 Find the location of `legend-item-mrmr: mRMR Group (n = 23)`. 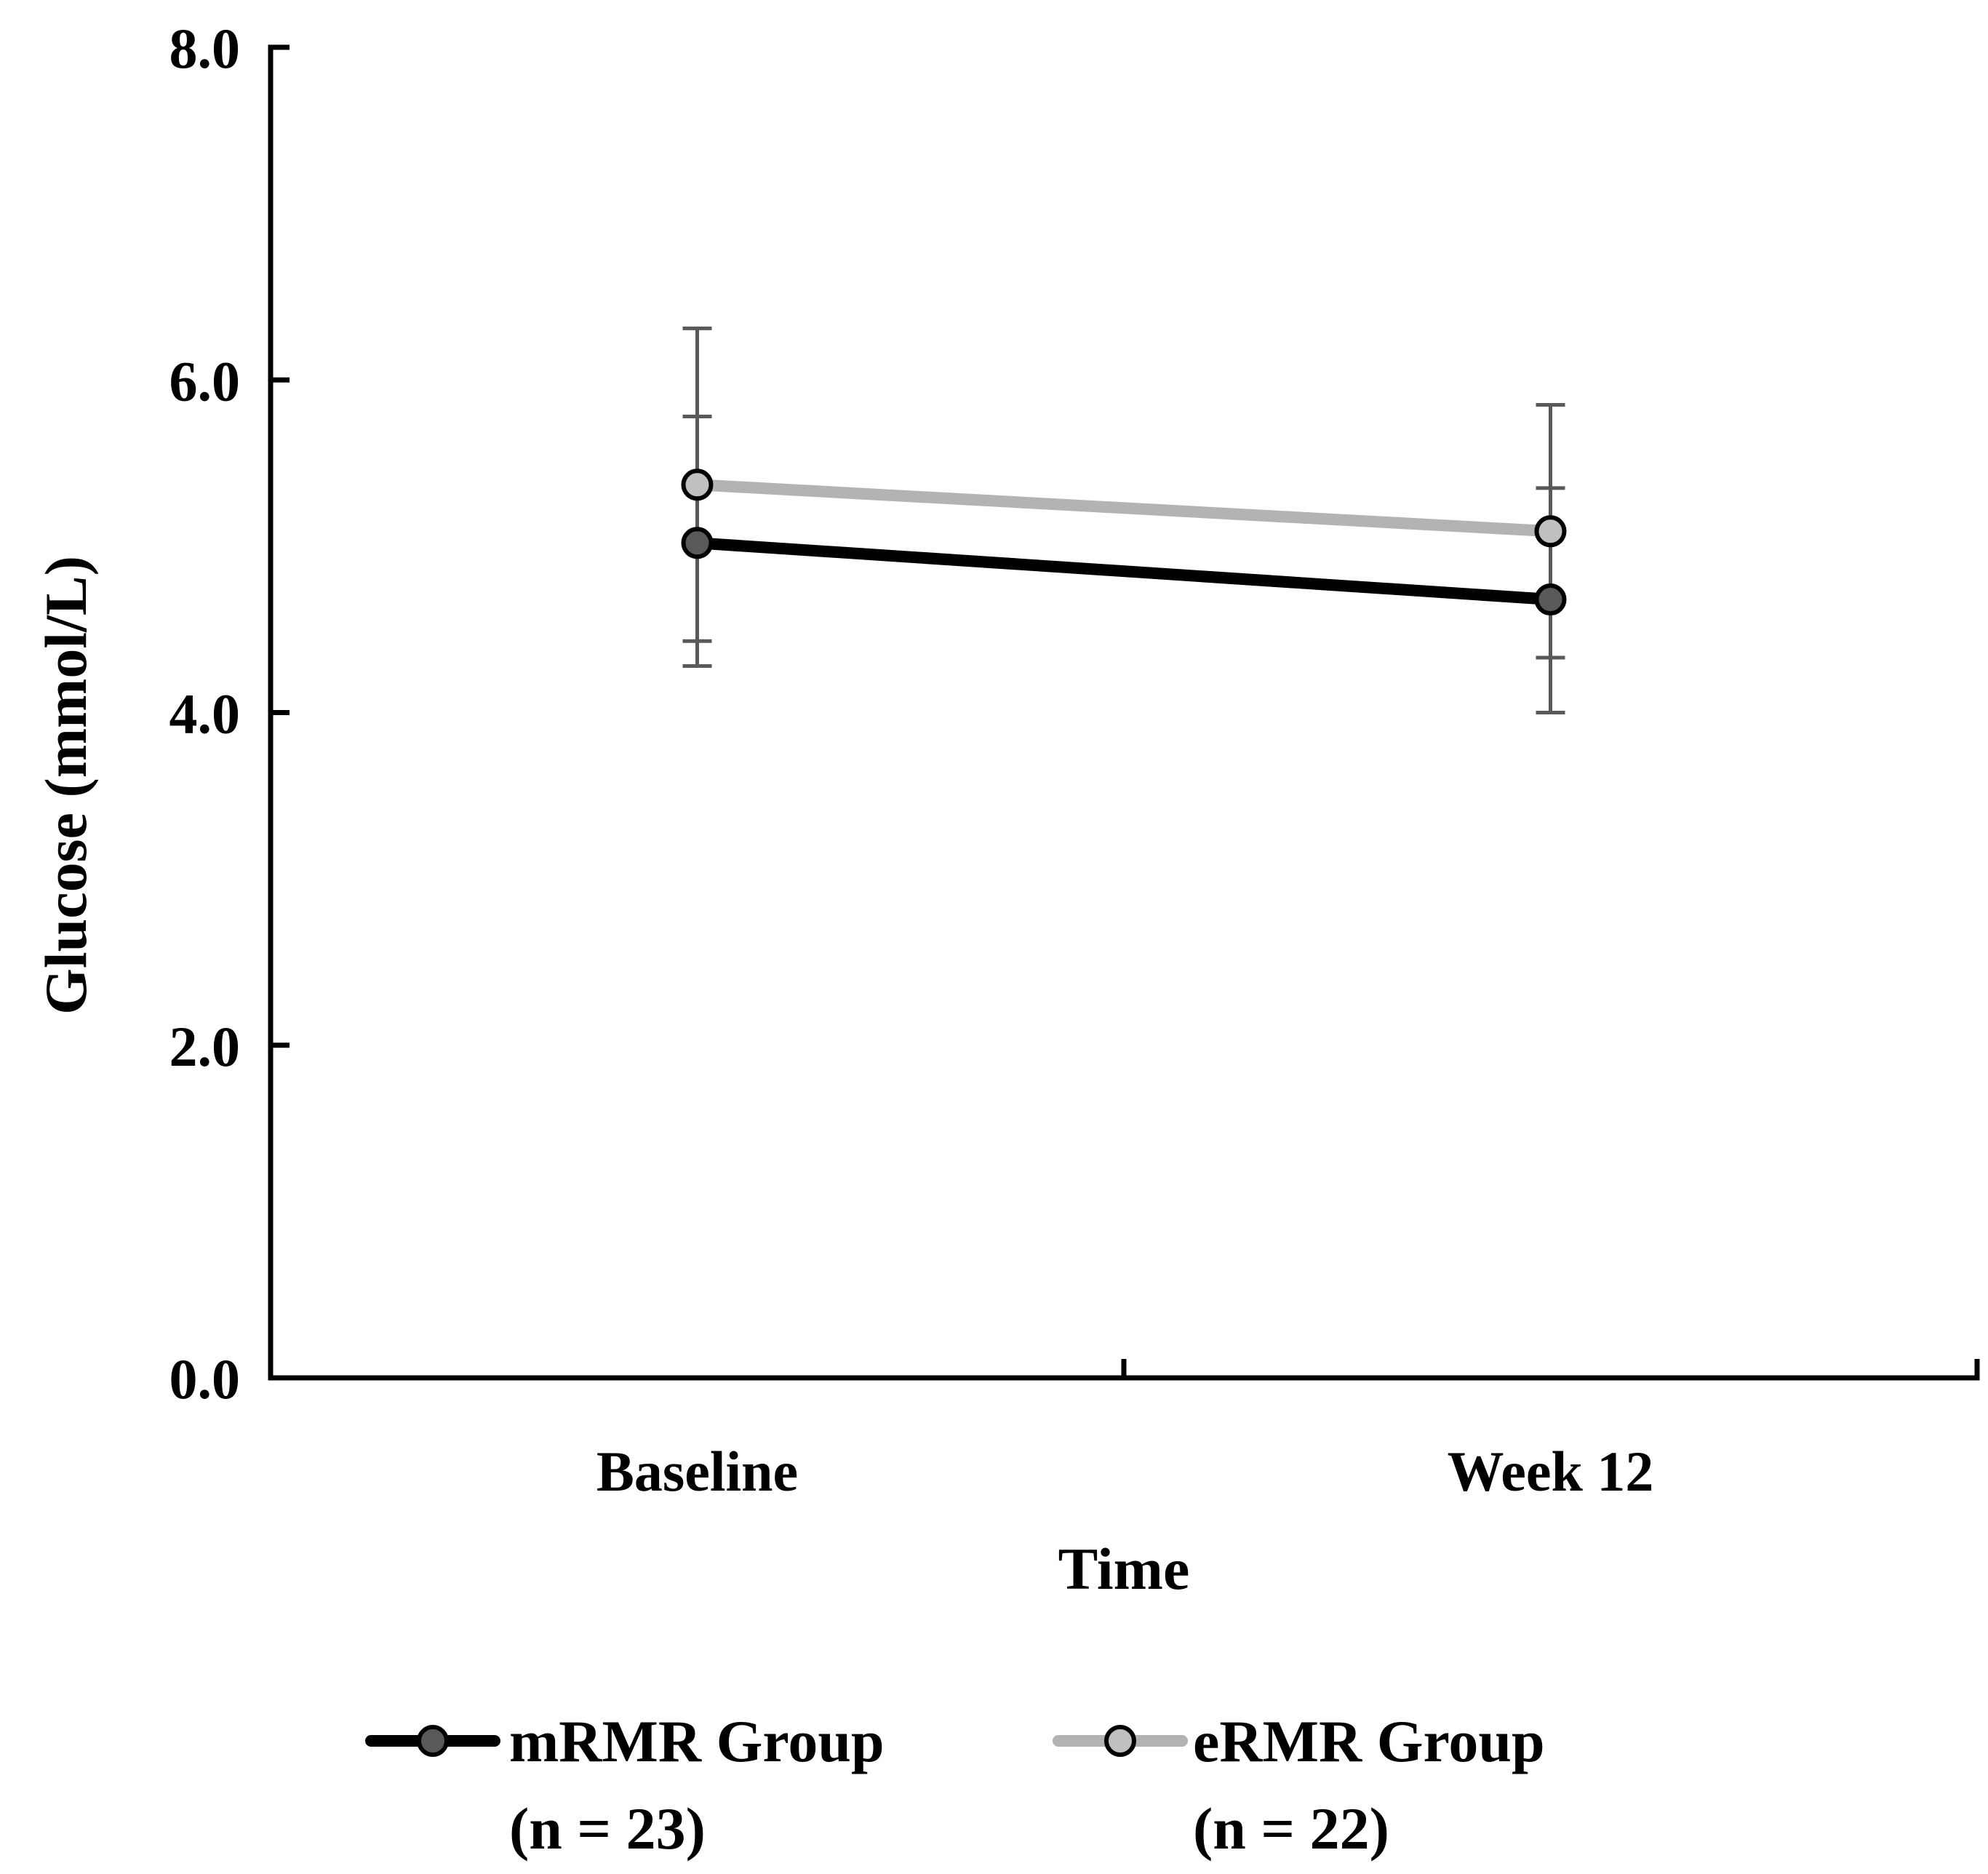

legend-item-mrmr: mRMR Group (n = 23) is located at coordinates (625, 1785).